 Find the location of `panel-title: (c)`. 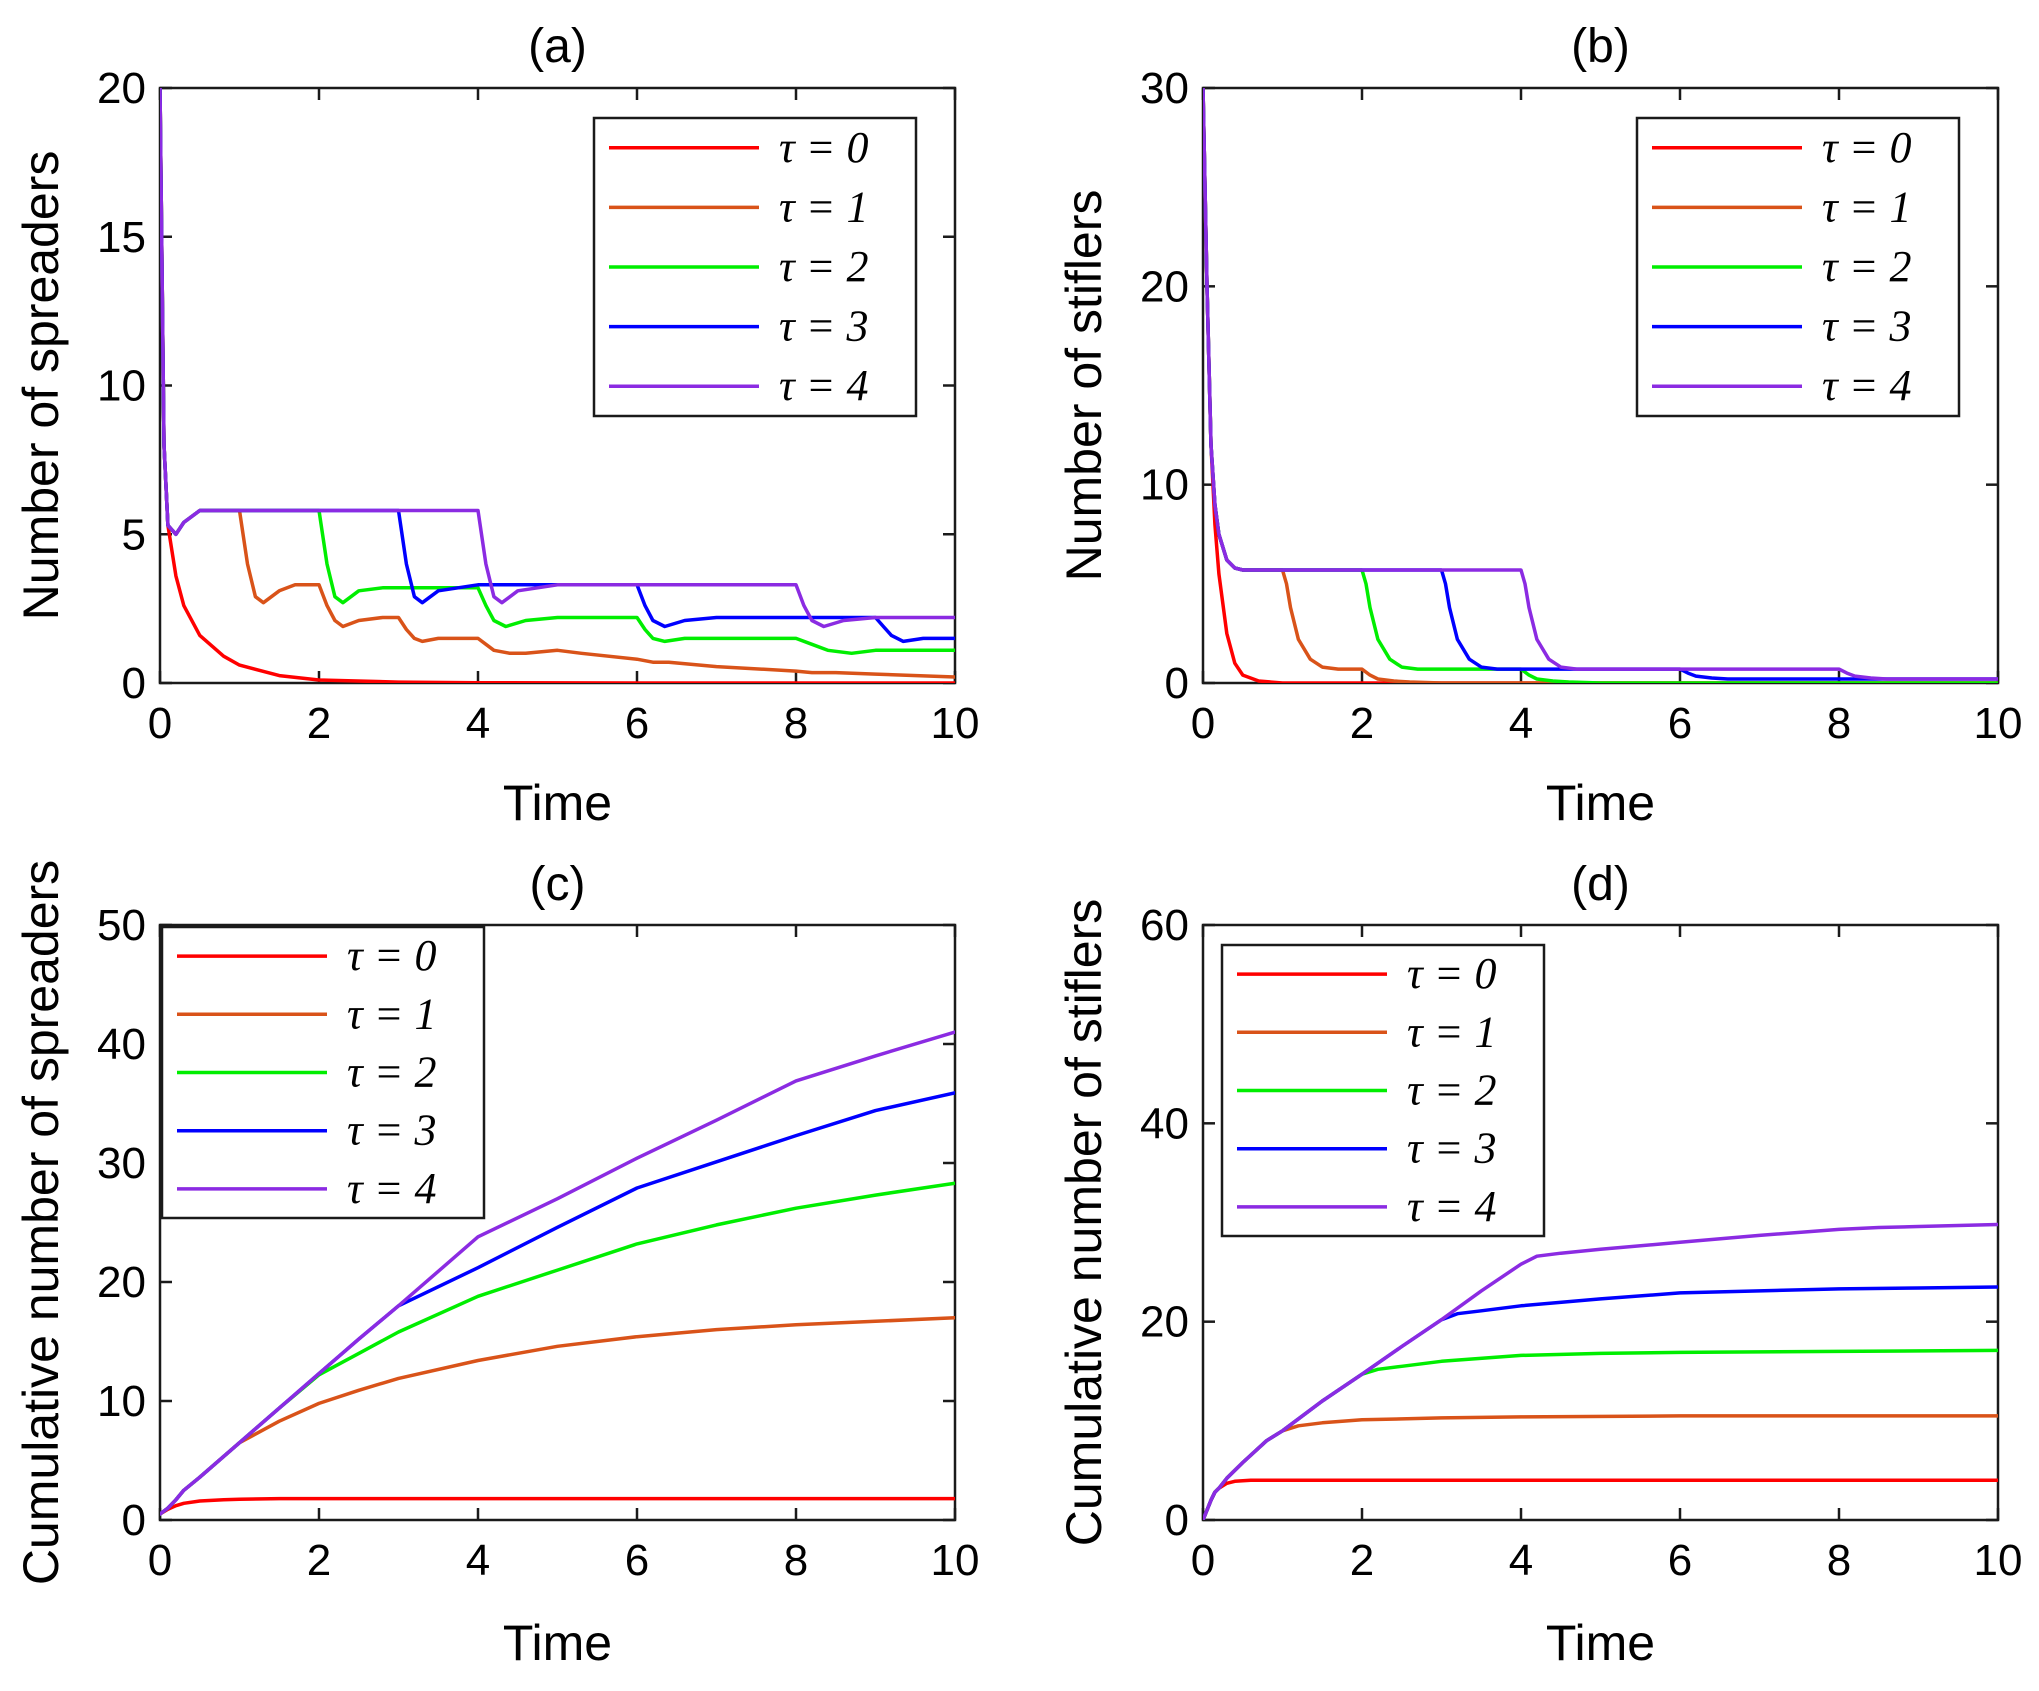

panel-title: (c) is located at coordinates (558, 884).